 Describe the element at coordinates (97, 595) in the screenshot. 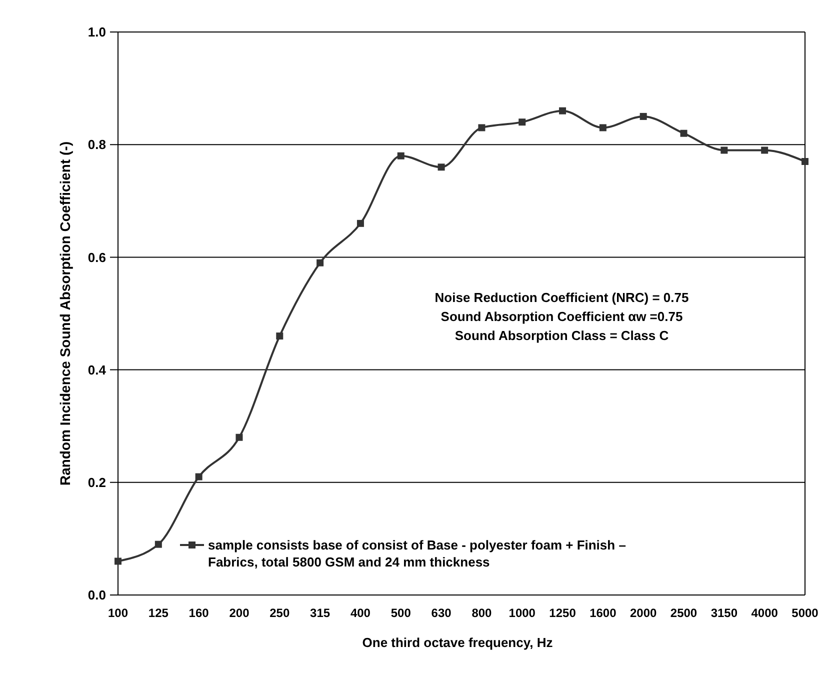

I see `y-tick-label: 0.0` at that location.